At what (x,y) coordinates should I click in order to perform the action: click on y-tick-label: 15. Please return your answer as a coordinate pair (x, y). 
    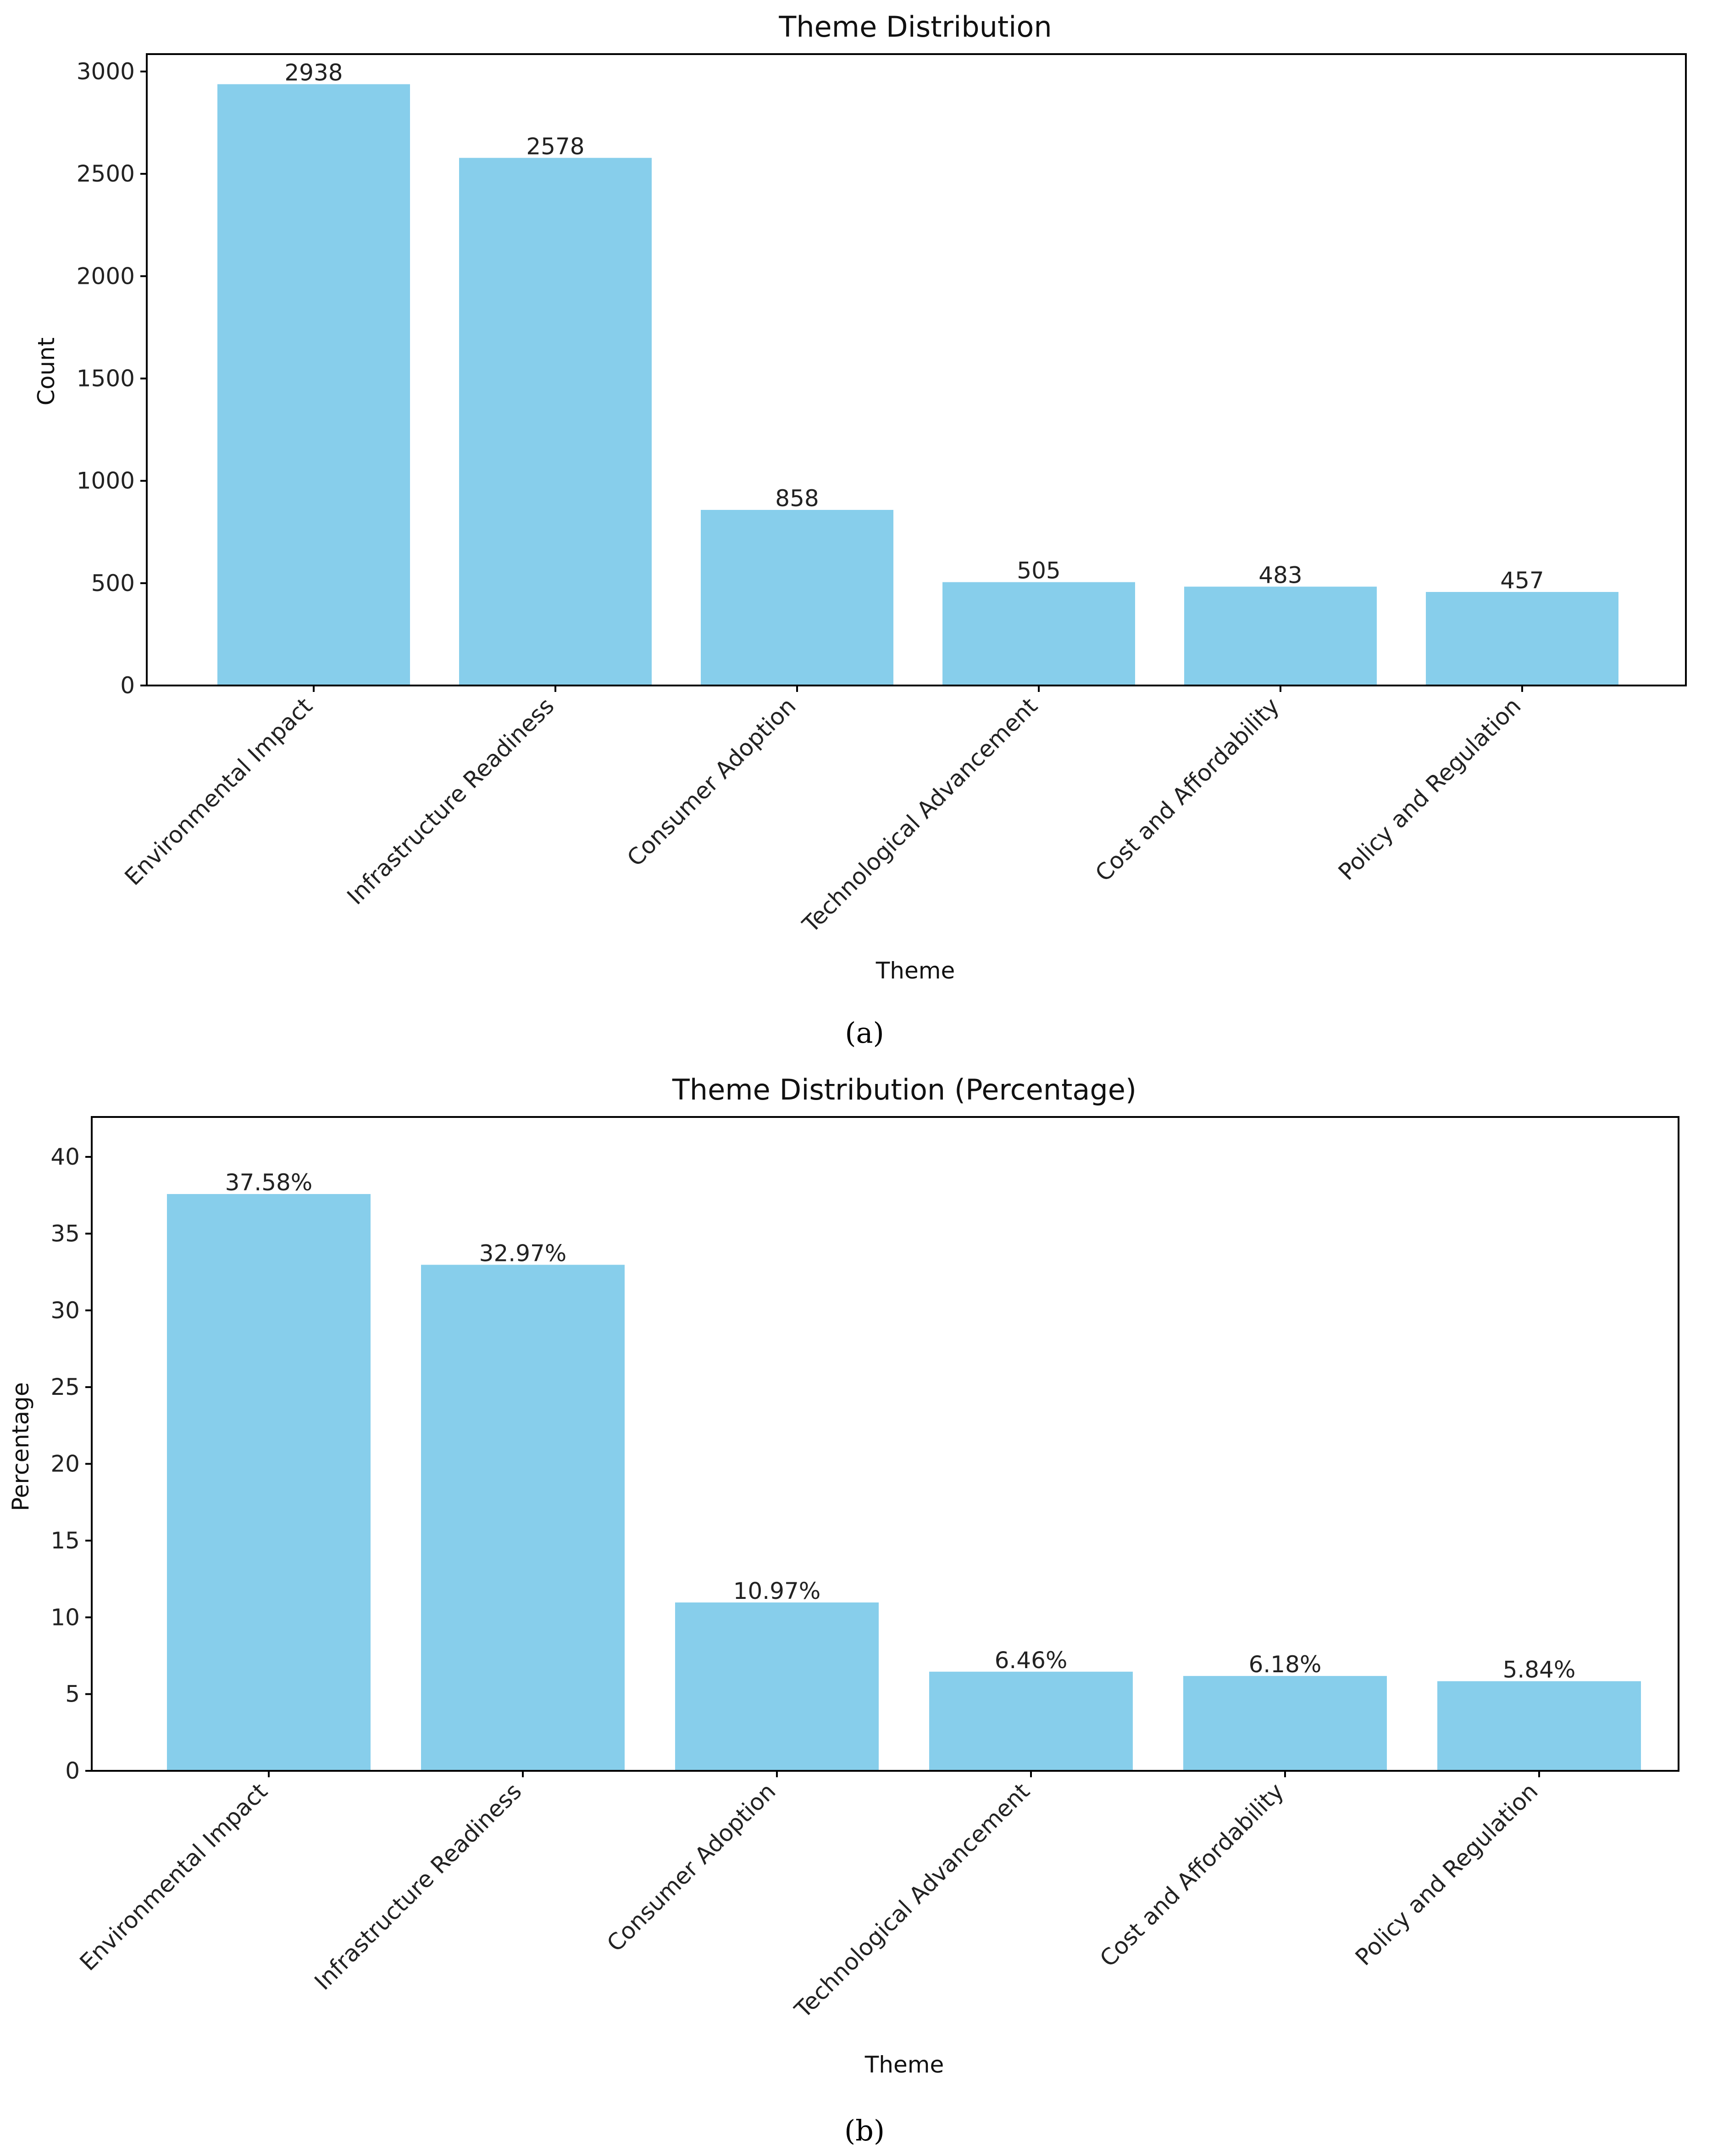
    Looking at the image, I should click on (65, 1541).